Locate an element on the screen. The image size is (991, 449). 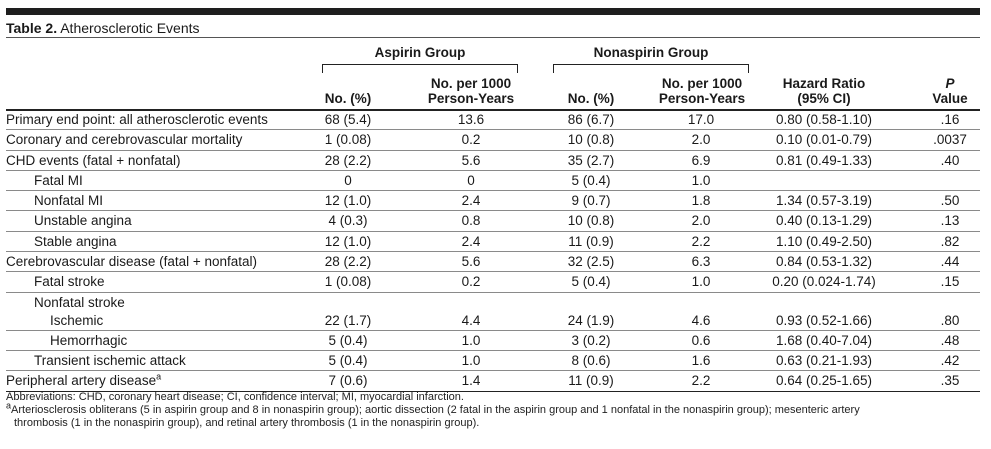
cell-nonaspirin-rate: 6.3 is located at coordinates (701, 262).